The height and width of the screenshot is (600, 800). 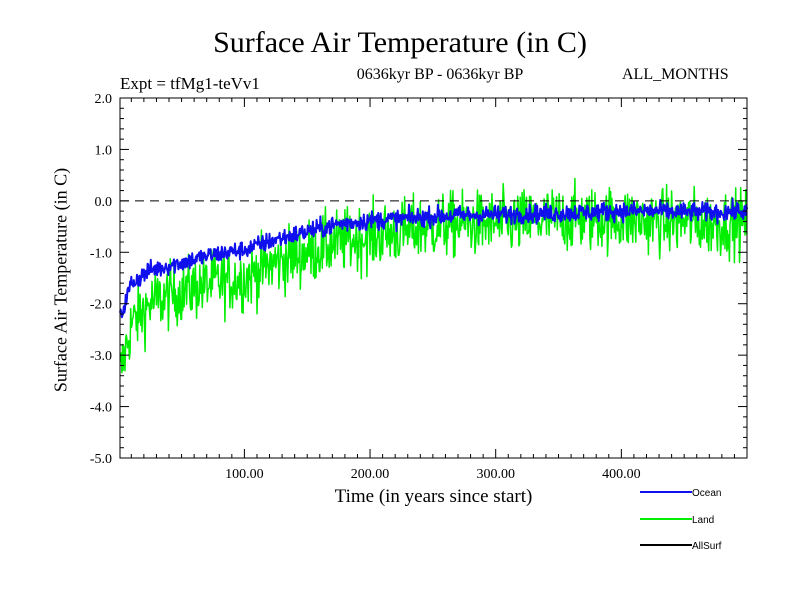 I want to click on x-tick-label: 200.00, so click(x=370, y=474).